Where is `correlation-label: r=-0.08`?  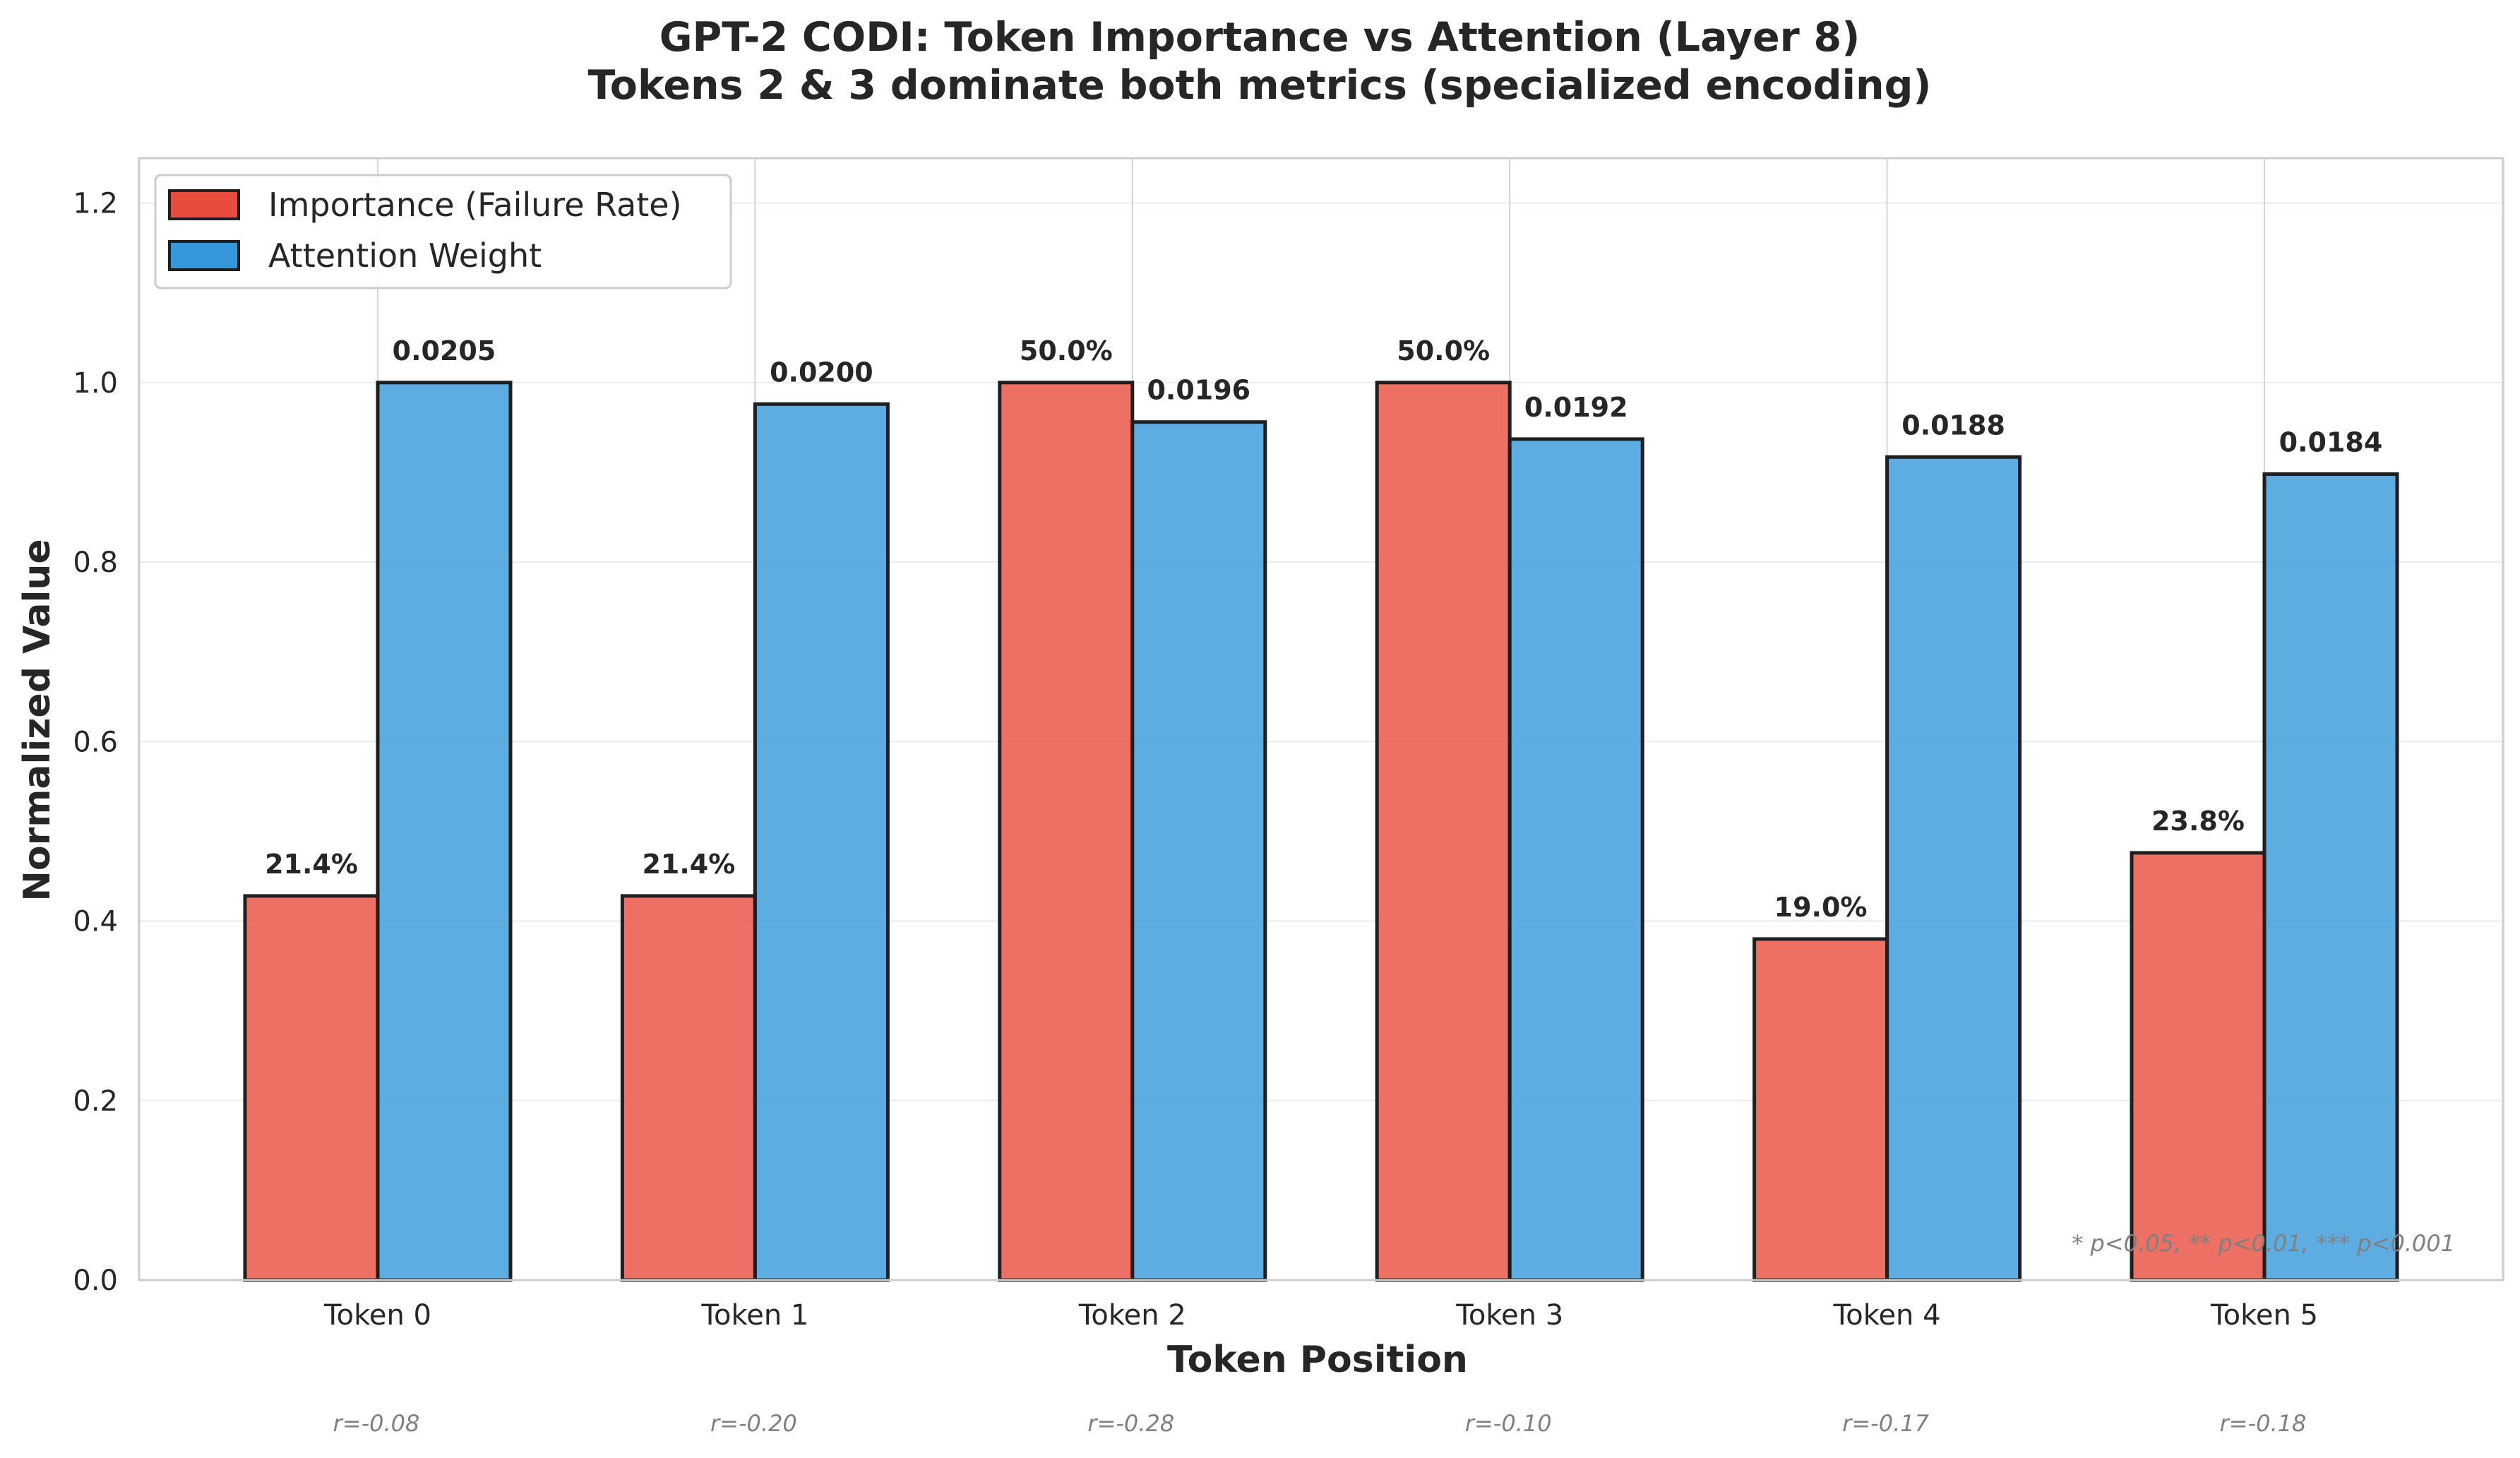
correlation-label: r=-0.08 is located at coordinates (377, 1423).